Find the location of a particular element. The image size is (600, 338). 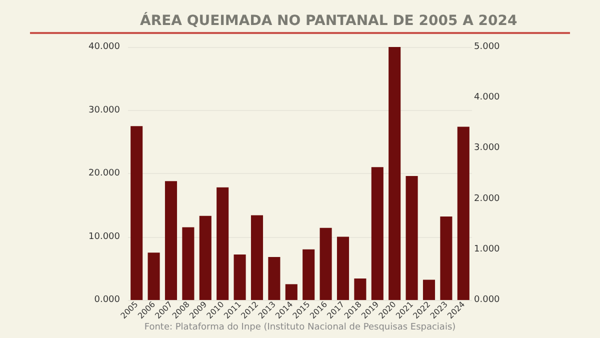

y2-tick-label: 0.000 is located at coordinates (487, 300).